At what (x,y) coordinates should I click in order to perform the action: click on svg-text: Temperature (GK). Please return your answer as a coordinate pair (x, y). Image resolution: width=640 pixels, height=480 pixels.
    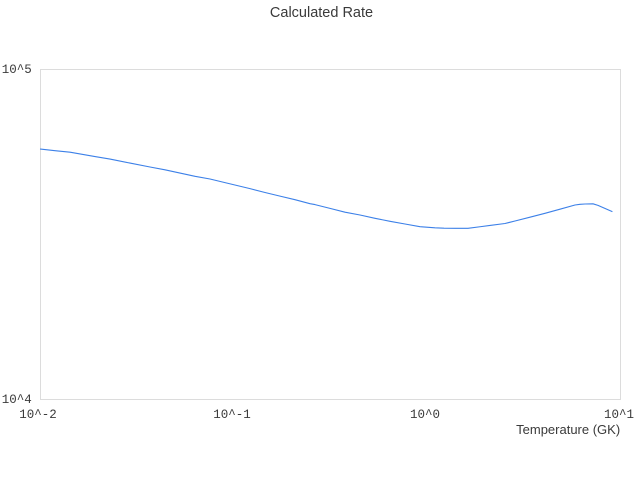
    Looking at the image, I should click on (568, 429).